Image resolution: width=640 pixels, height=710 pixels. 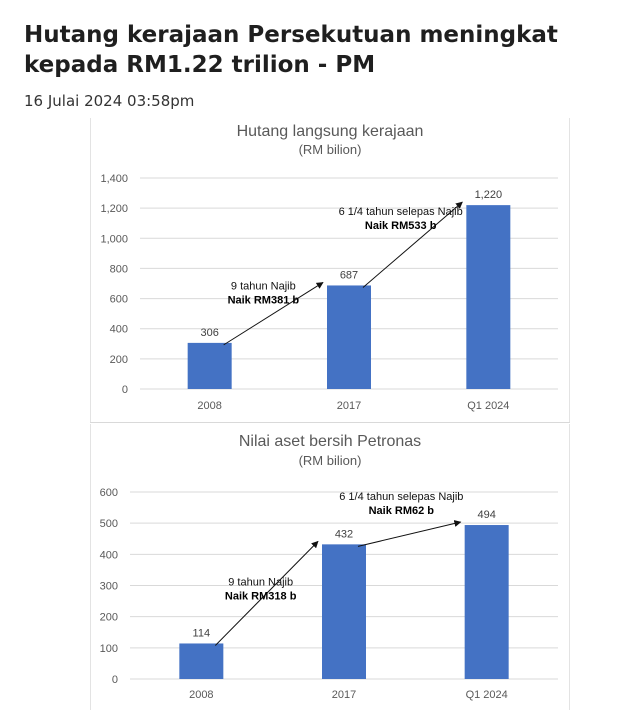 What do you see at coordinates (209, 333) in the screenshot?
I see `debt-value-label: 306` at bounding box center [209, 333].